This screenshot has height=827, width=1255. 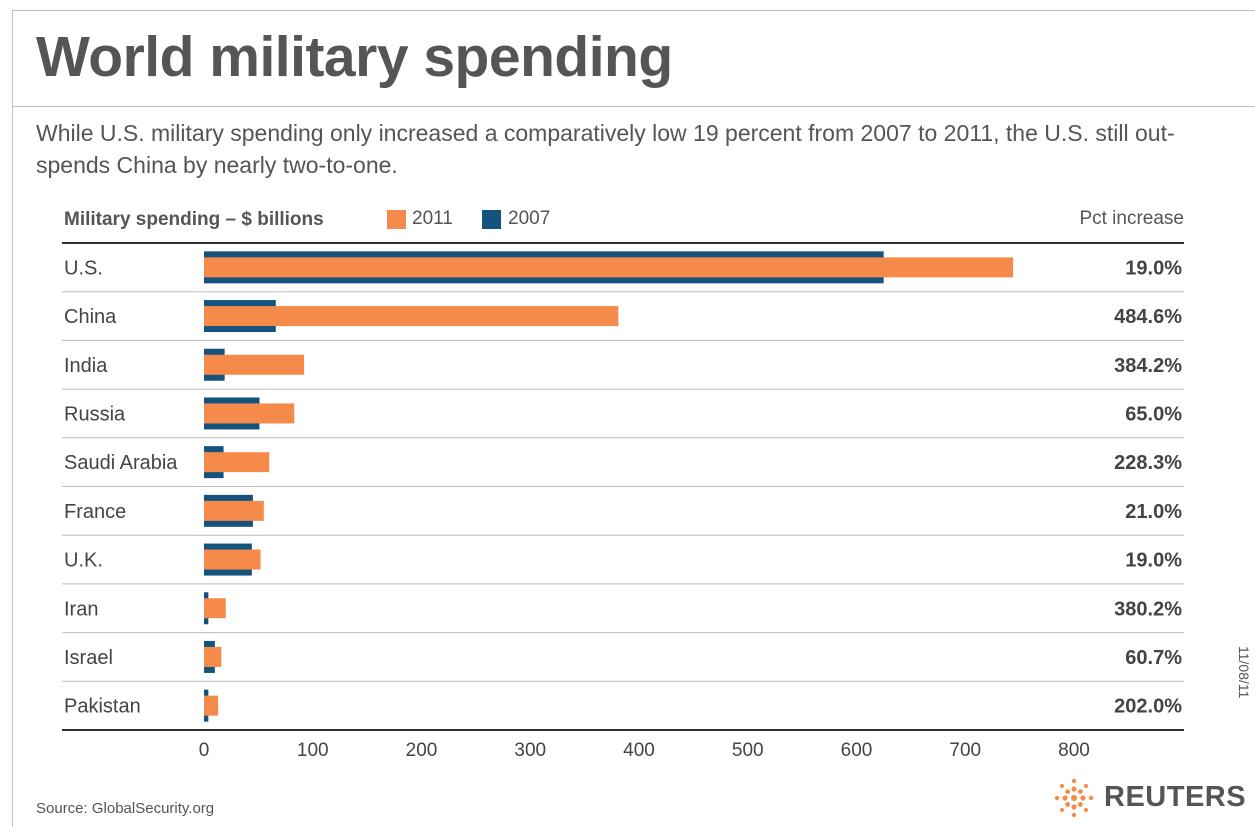 I want to click on reuters-logo: REUTERS, so click(x=1148, y=798).